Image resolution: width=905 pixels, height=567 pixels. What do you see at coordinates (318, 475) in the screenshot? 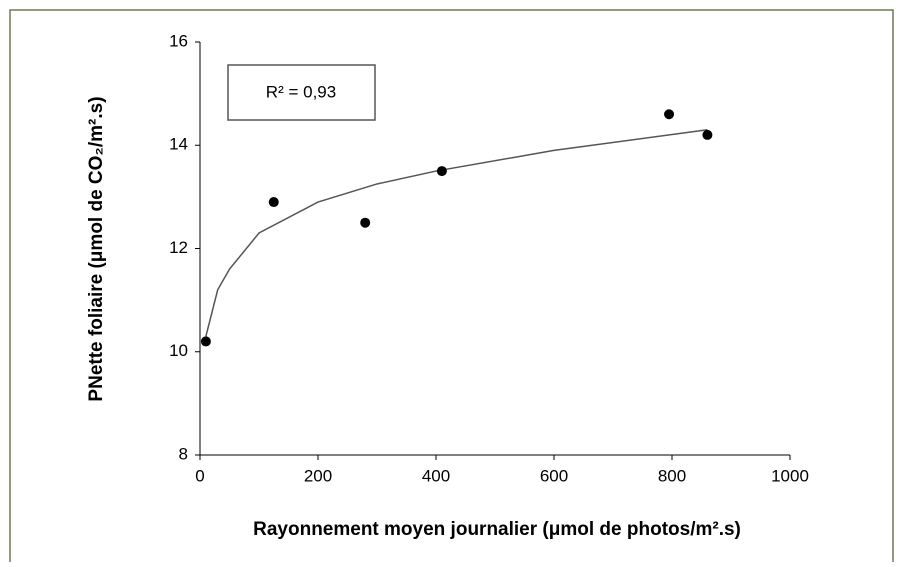
I see `x-tick-label: 200` at bounding box center [318, 475].